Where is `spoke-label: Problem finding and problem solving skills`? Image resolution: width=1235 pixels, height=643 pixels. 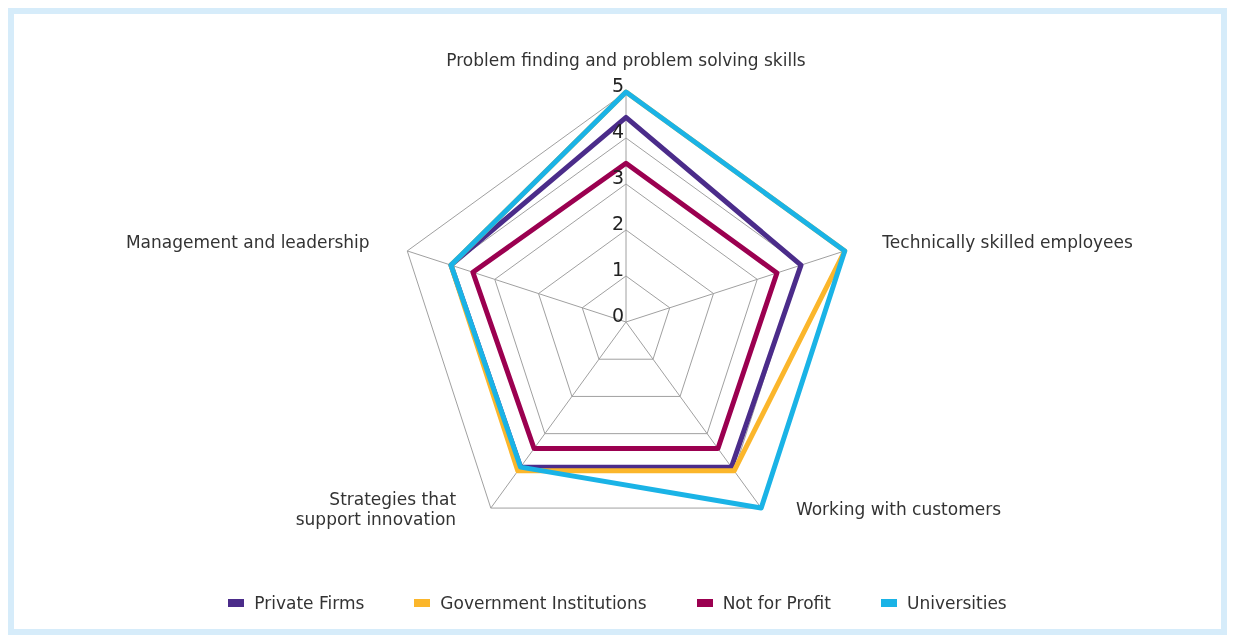 spoke-label: Problem finding and problem solving skills is located at coordinates (626, 60).